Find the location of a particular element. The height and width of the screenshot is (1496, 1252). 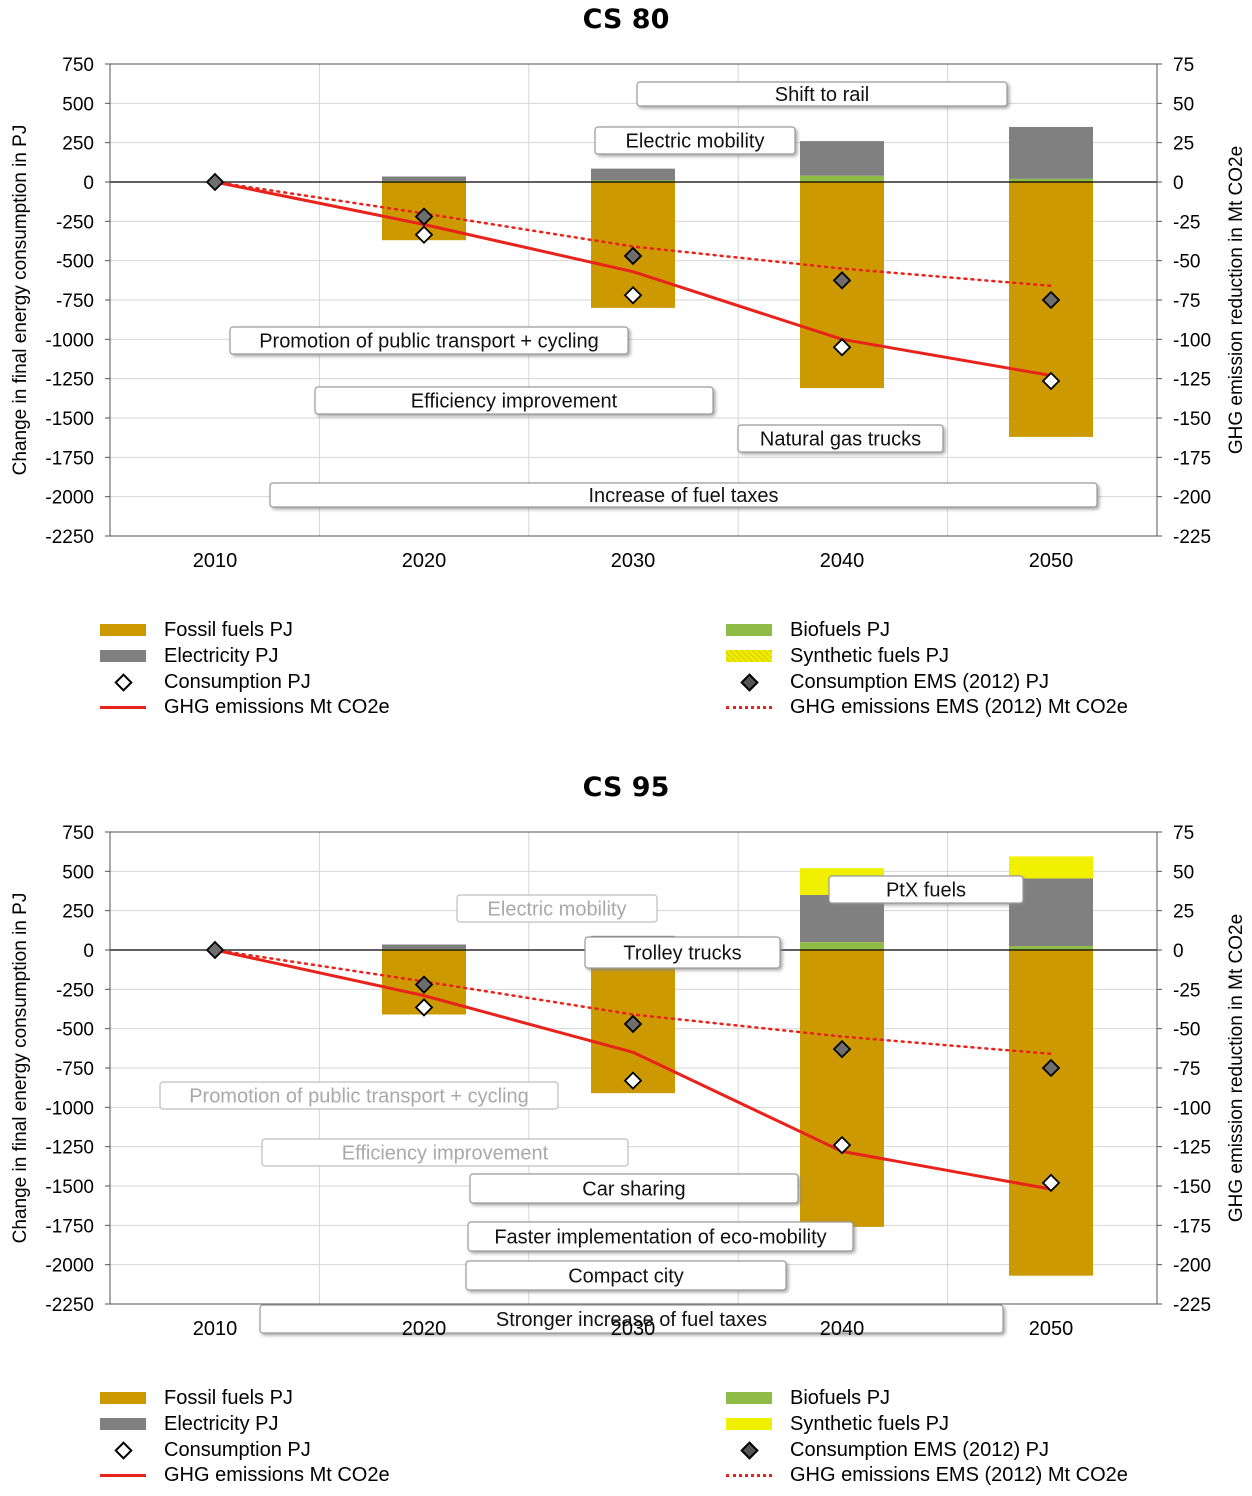

y-tick-label: -250 is located at coordinates (75, 990).